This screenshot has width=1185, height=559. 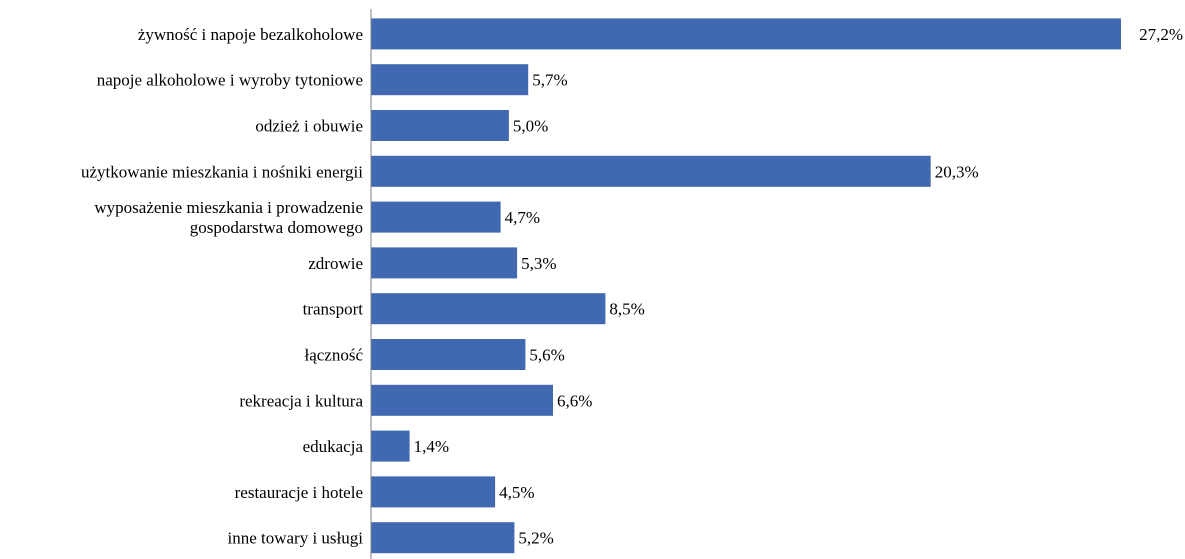 What do you see at coordinates (538, 263) in the screenshot?
I see `value-label: 5,3%` at bounding box center [538, 263].